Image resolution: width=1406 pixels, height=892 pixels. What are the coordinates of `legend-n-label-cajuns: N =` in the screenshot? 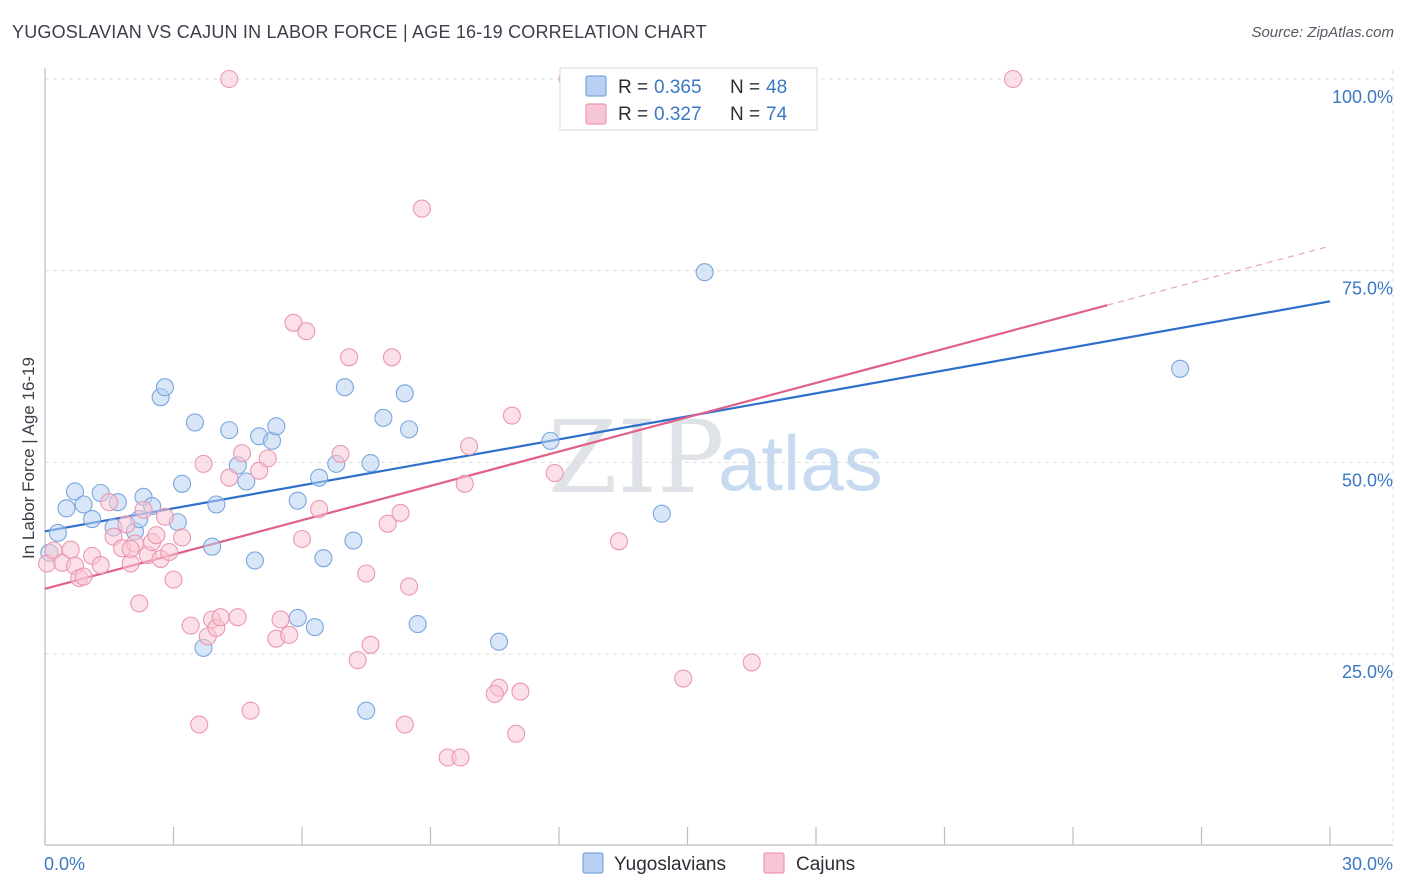 It's located at (745, 114).